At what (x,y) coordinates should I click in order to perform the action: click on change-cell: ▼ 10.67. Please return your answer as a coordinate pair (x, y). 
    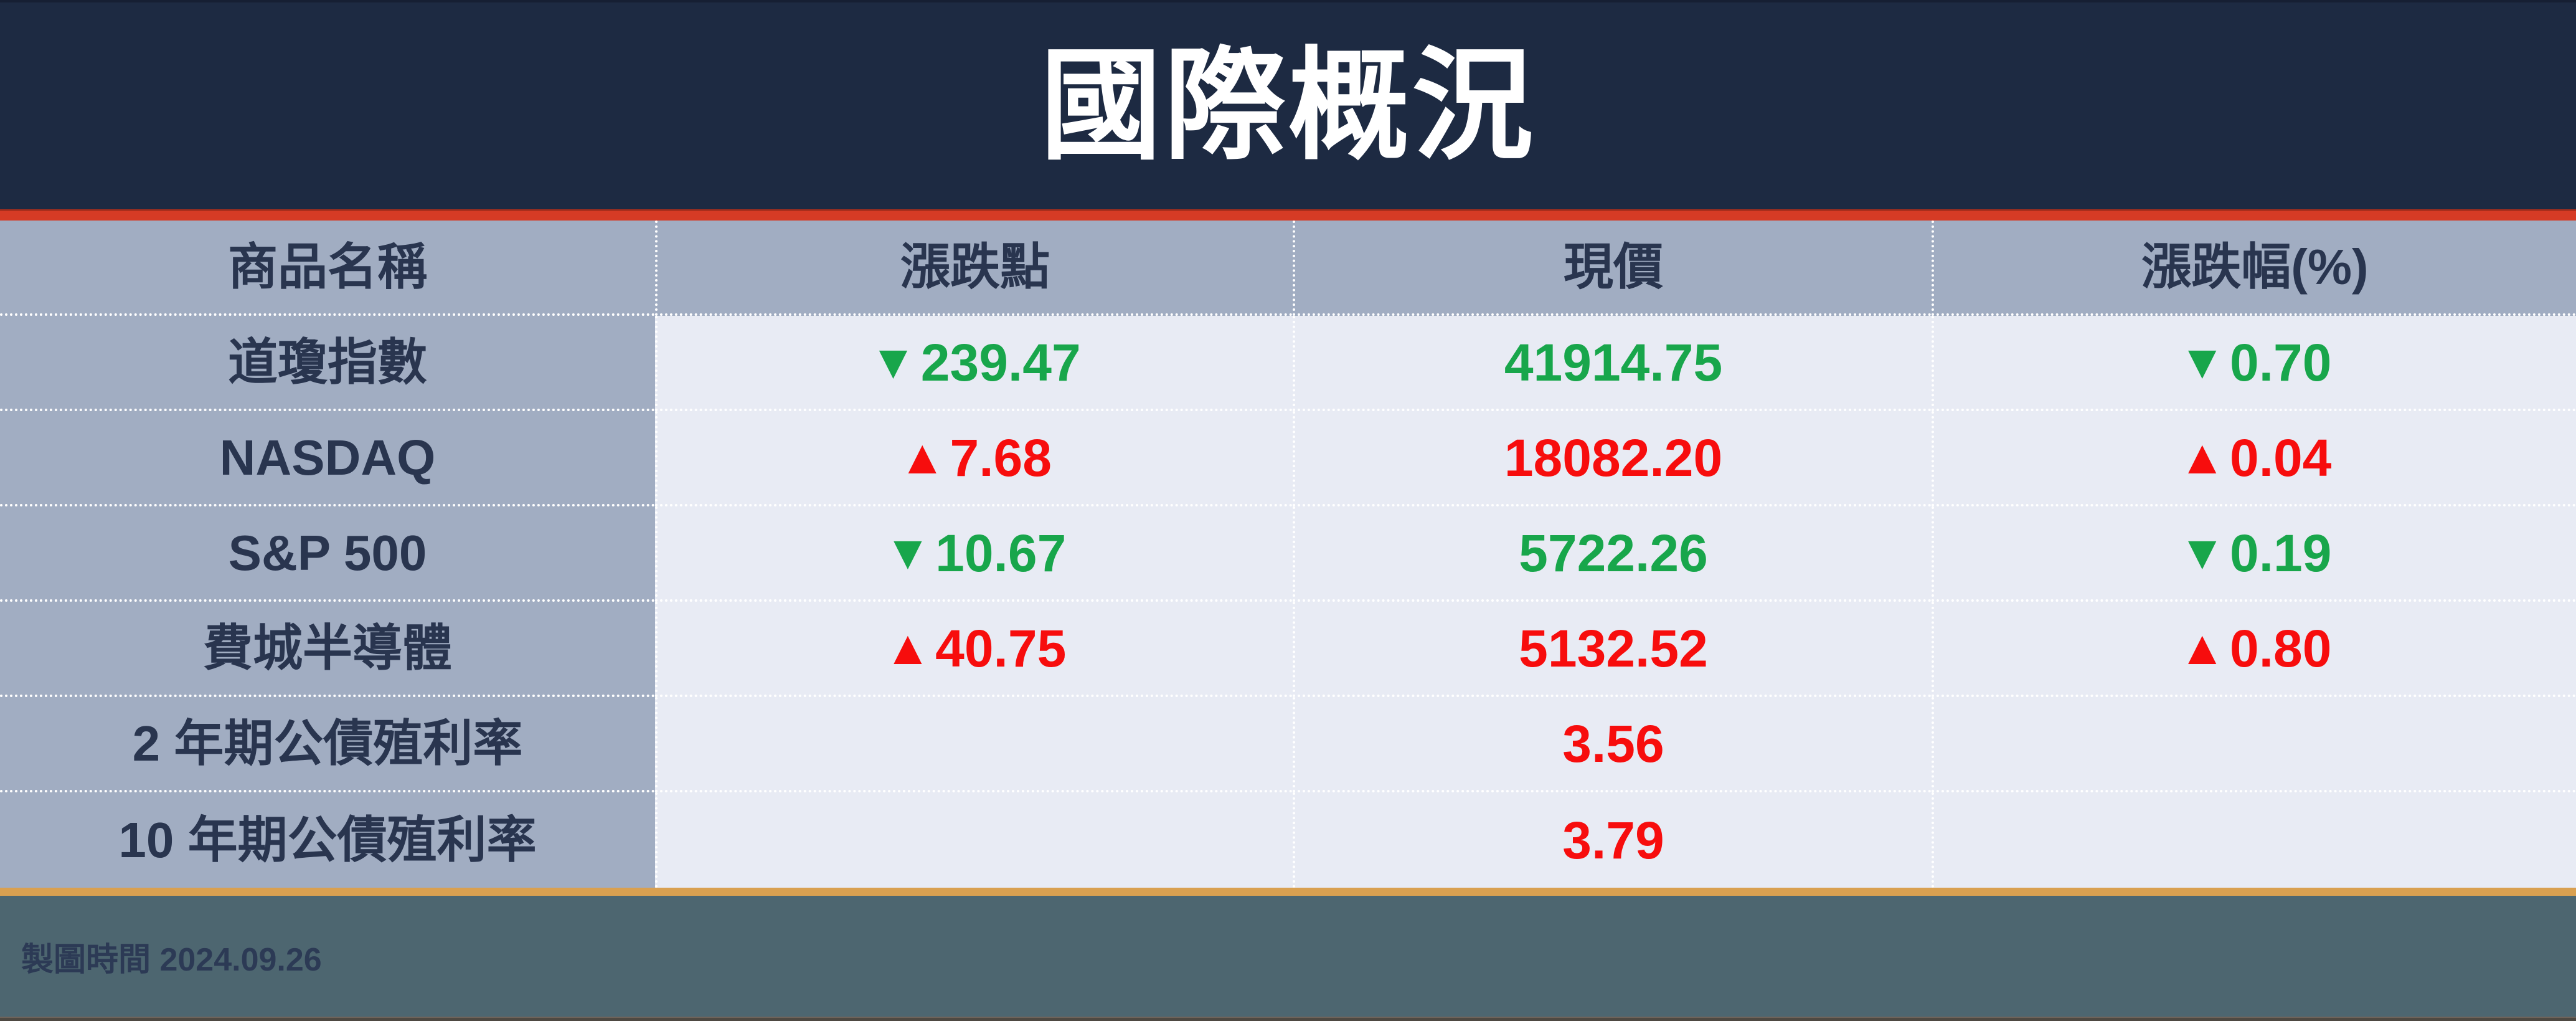
    Looking at the image, I should click on (974, 554).